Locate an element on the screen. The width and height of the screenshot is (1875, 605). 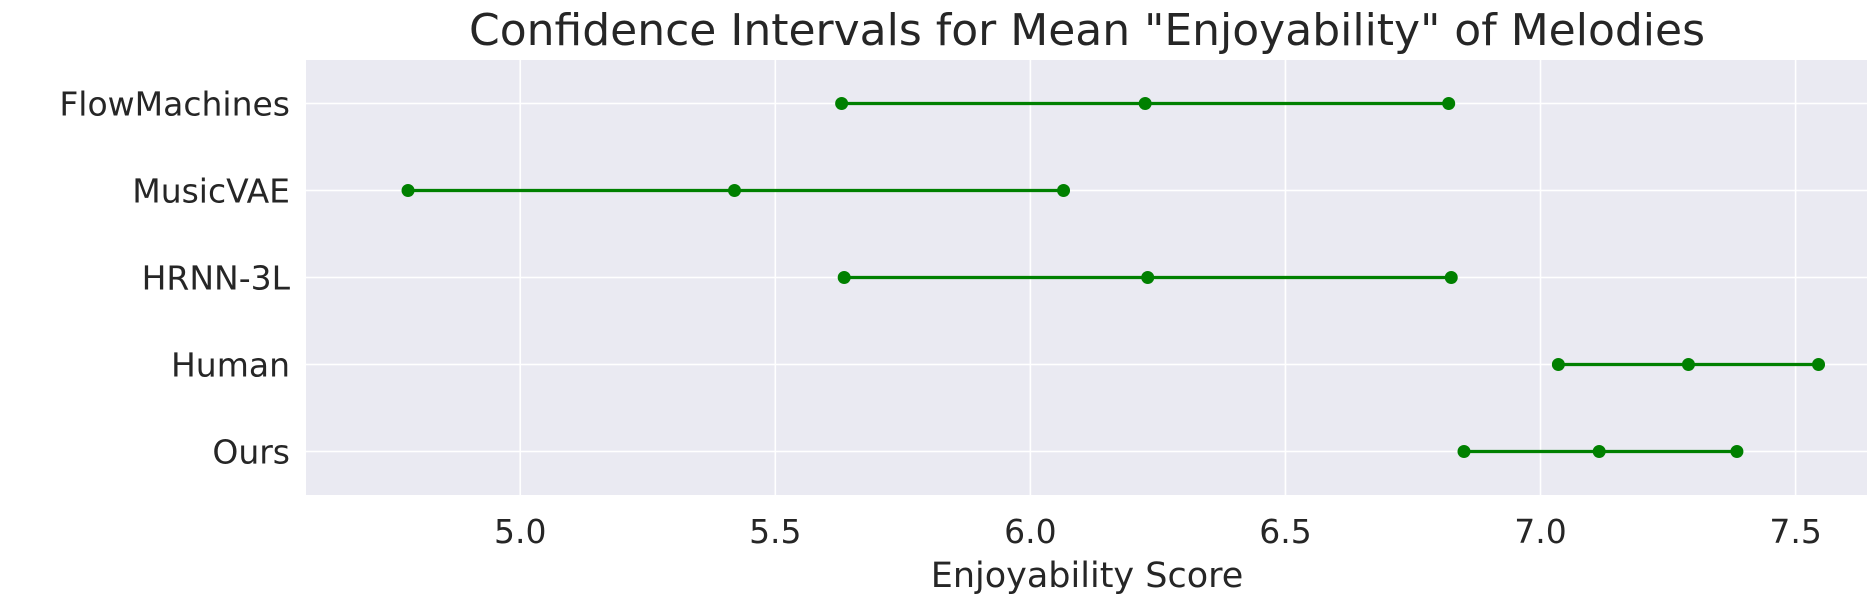
interval-flowmachines is located at coordinates (1145, 103).